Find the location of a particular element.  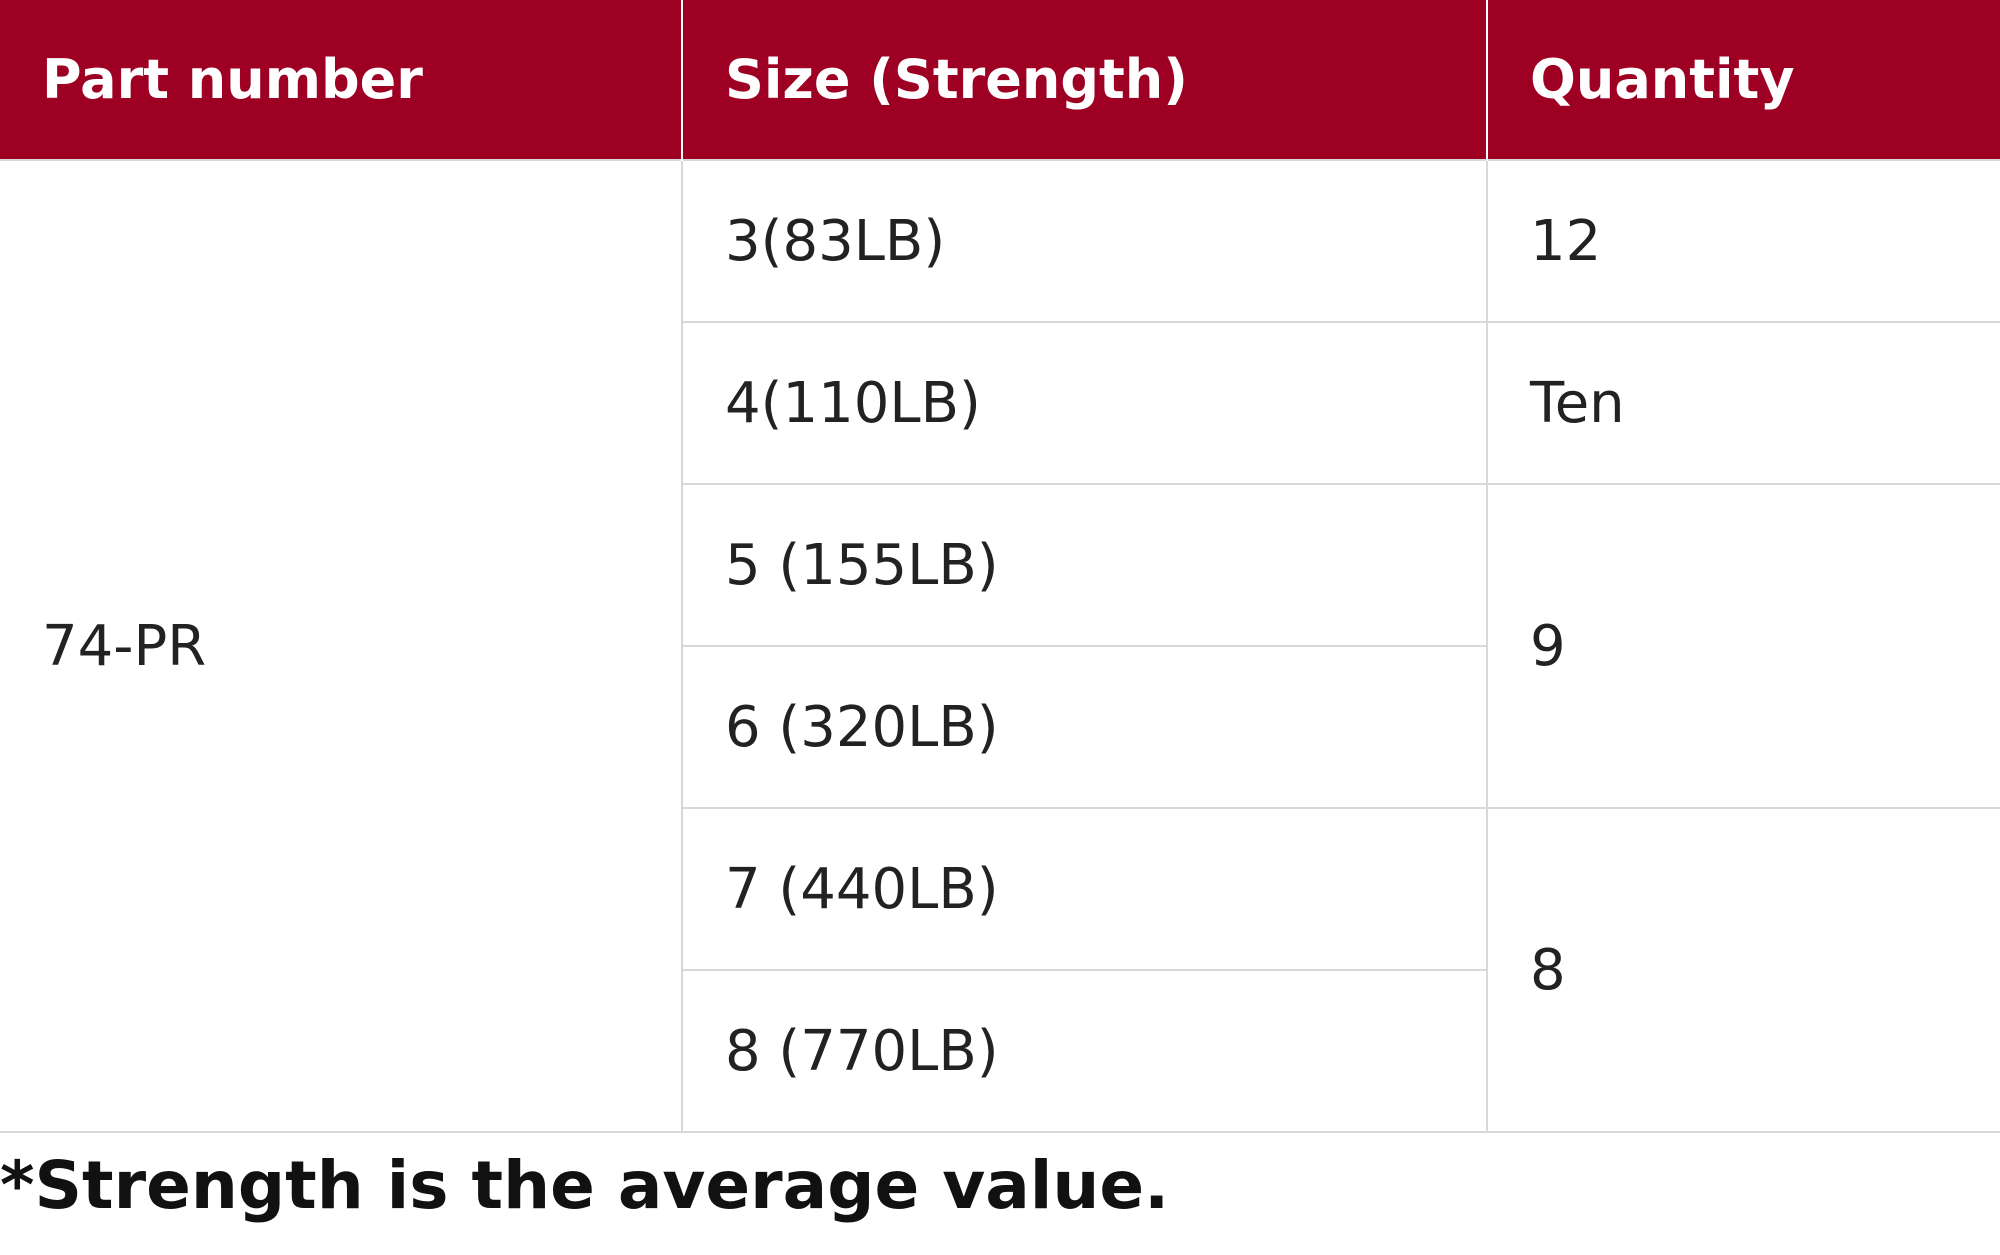

row: 6 (320LB) is located at coordinates (1000, 727).